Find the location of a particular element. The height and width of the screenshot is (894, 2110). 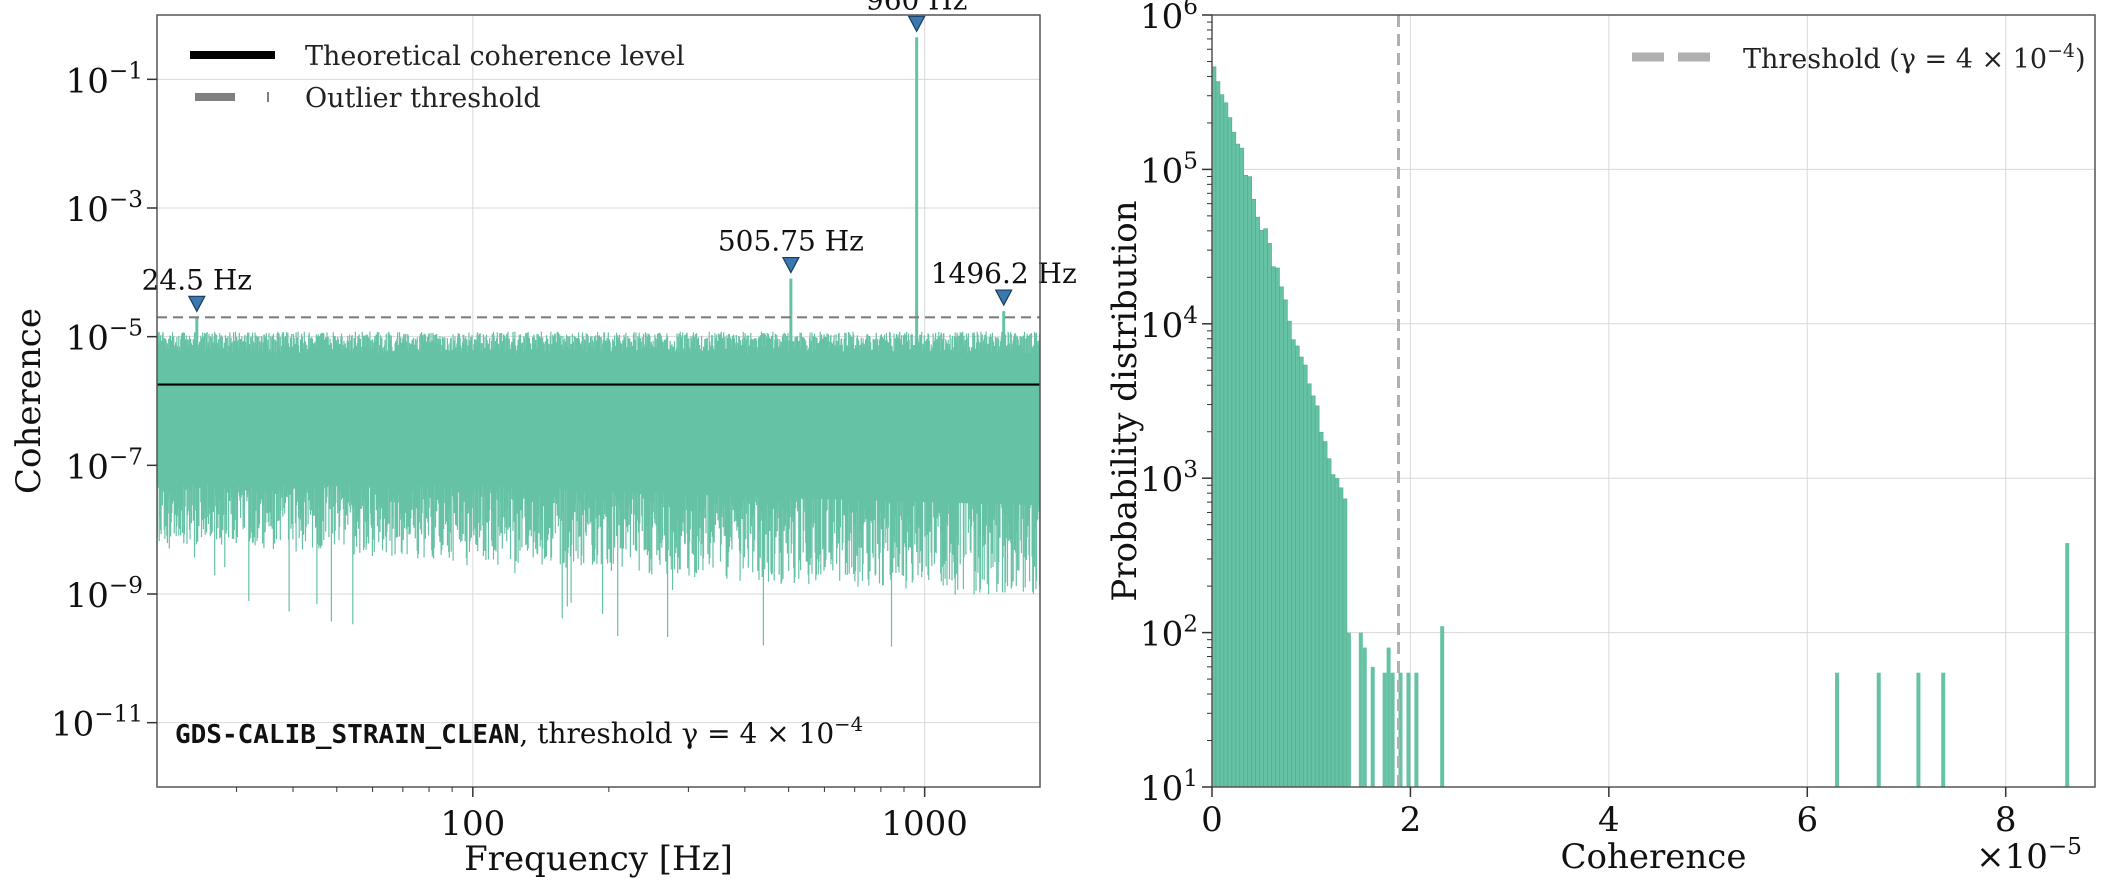

x-axis-label: Frequency [Hz] is located at coordinates (598, 859).